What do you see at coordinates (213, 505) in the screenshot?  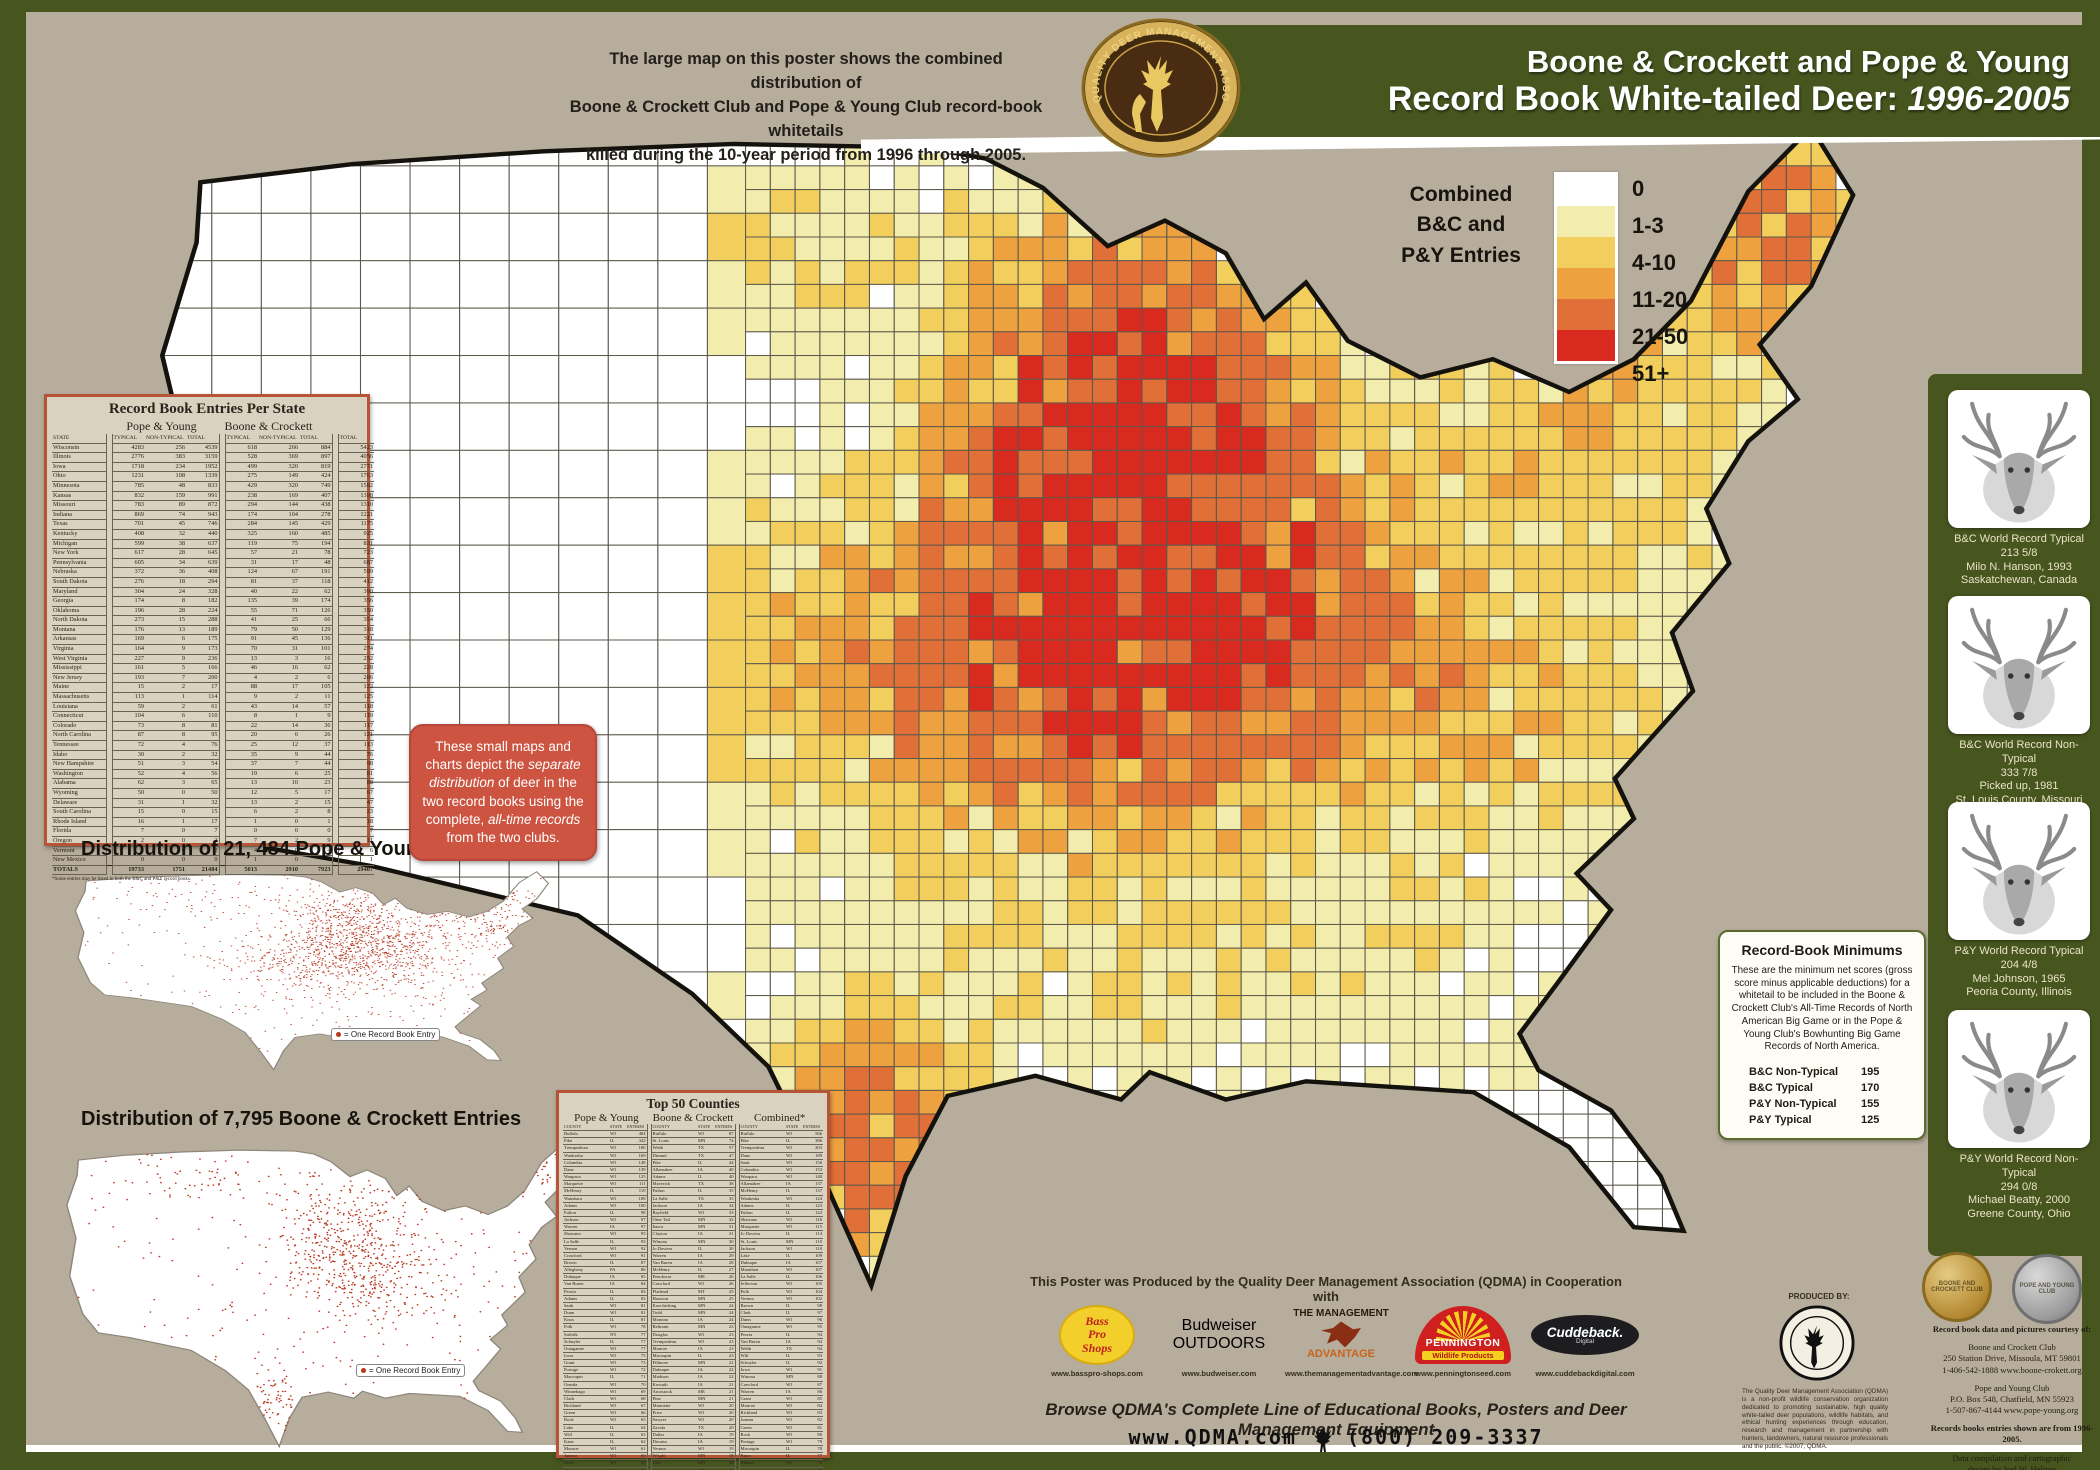 I see `state-table-row: Missouri 783 89 872 294 144 438 1310` at bounding box center [213, 505].